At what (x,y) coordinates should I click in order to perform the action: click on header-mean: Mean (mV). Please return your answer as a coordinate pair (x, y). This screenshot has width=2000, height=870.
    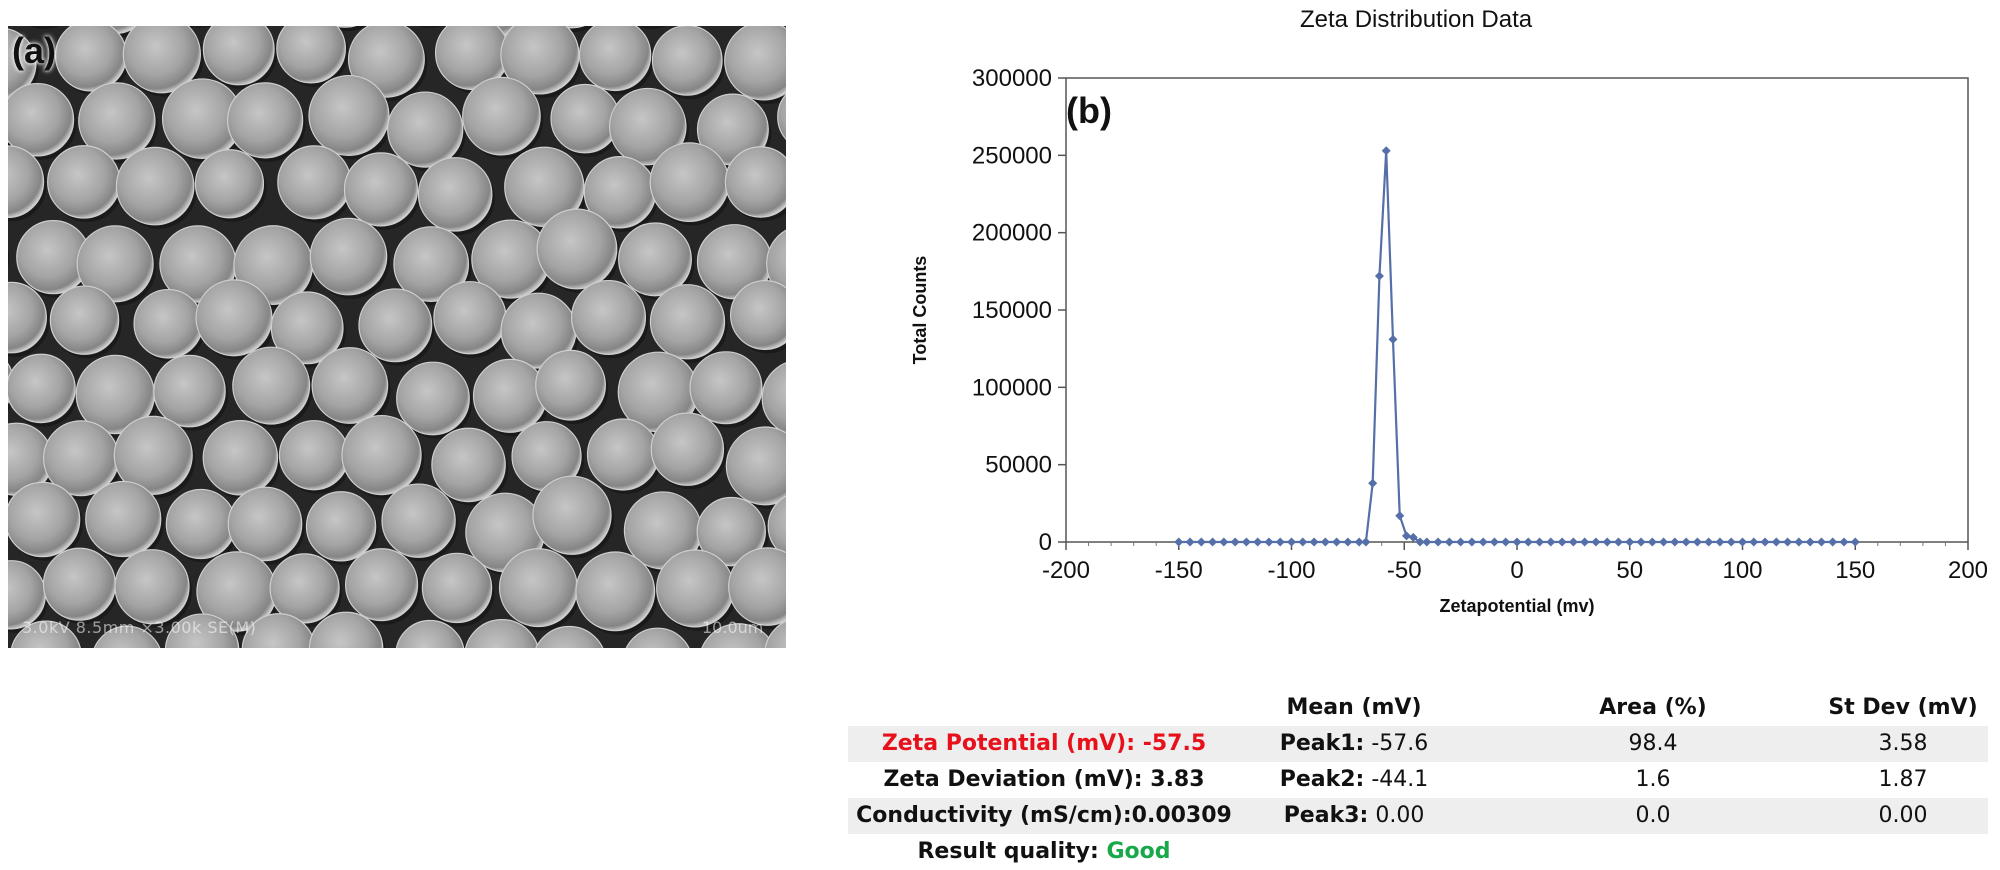
    Looking at the image, I should click on (1354, 707).